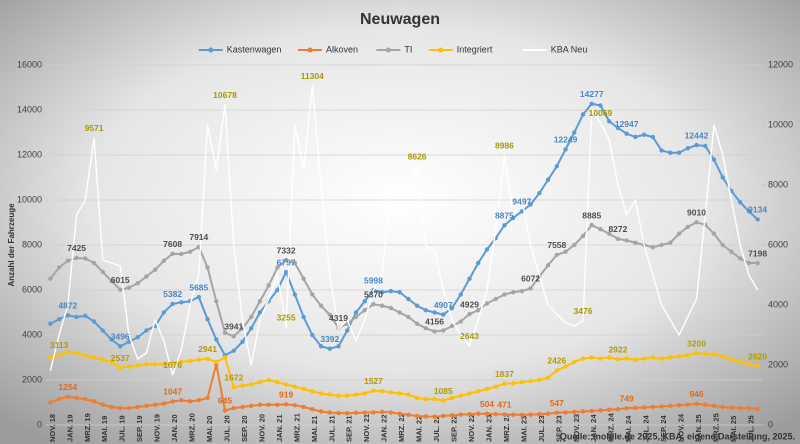  What do you see at coordinates (120, 337) in the screenshot?
I see `data-label: 3496` at bounding box center [120, 337].